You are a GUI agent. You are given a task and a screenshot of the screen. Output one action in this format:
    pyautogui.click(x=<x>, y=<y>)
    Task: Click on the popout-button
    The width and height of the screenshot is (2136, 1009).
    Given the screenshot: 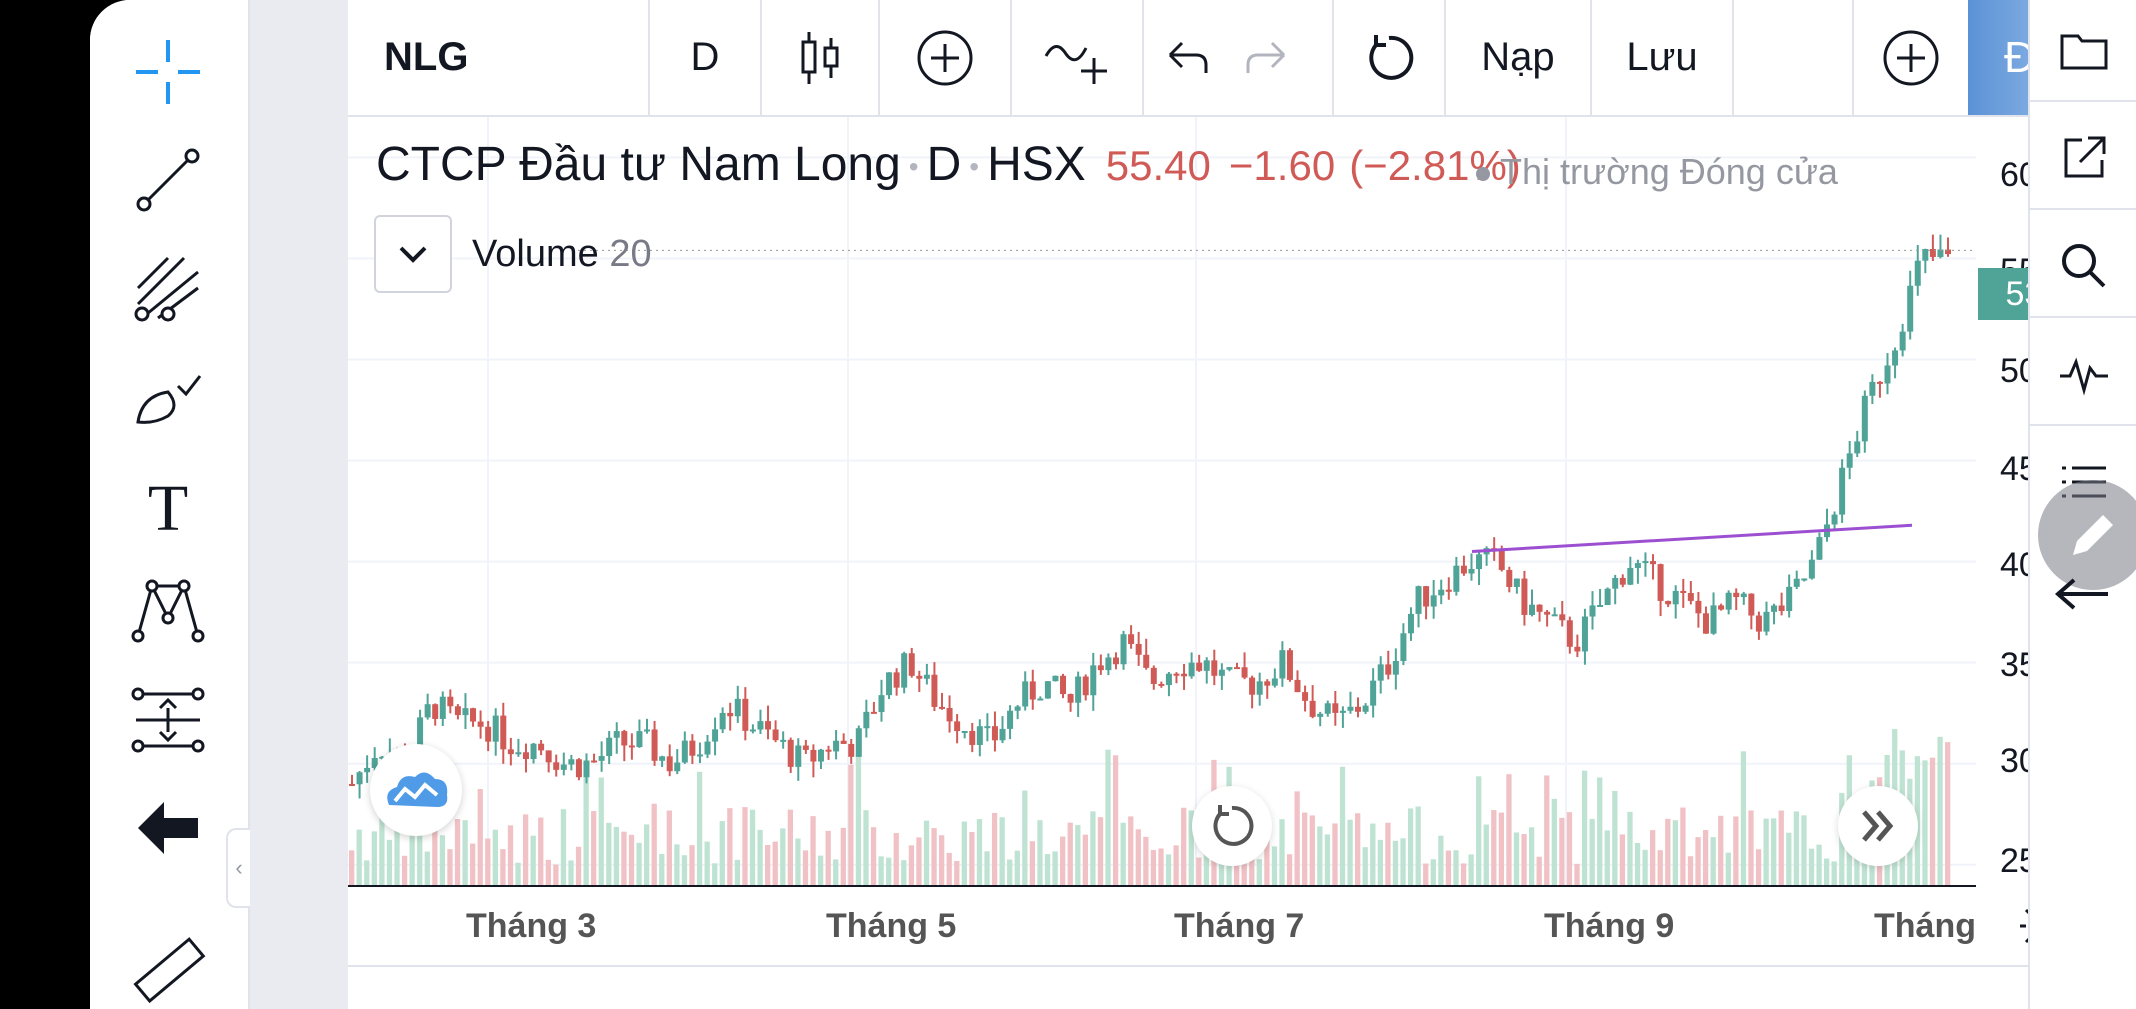 What is the action you would take?
    pyautogui.click(x=2083, y=159)
    